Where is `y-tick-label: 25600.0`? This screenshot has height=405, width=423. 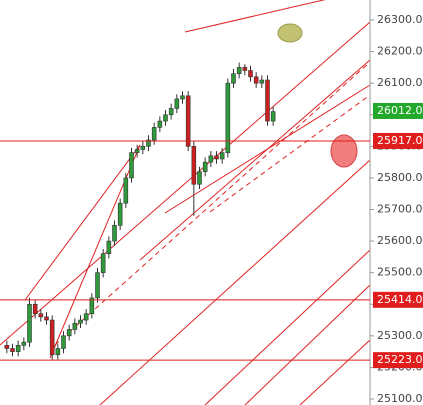
y-tick-label: 25600.0 is located at coordinates (400, 240).